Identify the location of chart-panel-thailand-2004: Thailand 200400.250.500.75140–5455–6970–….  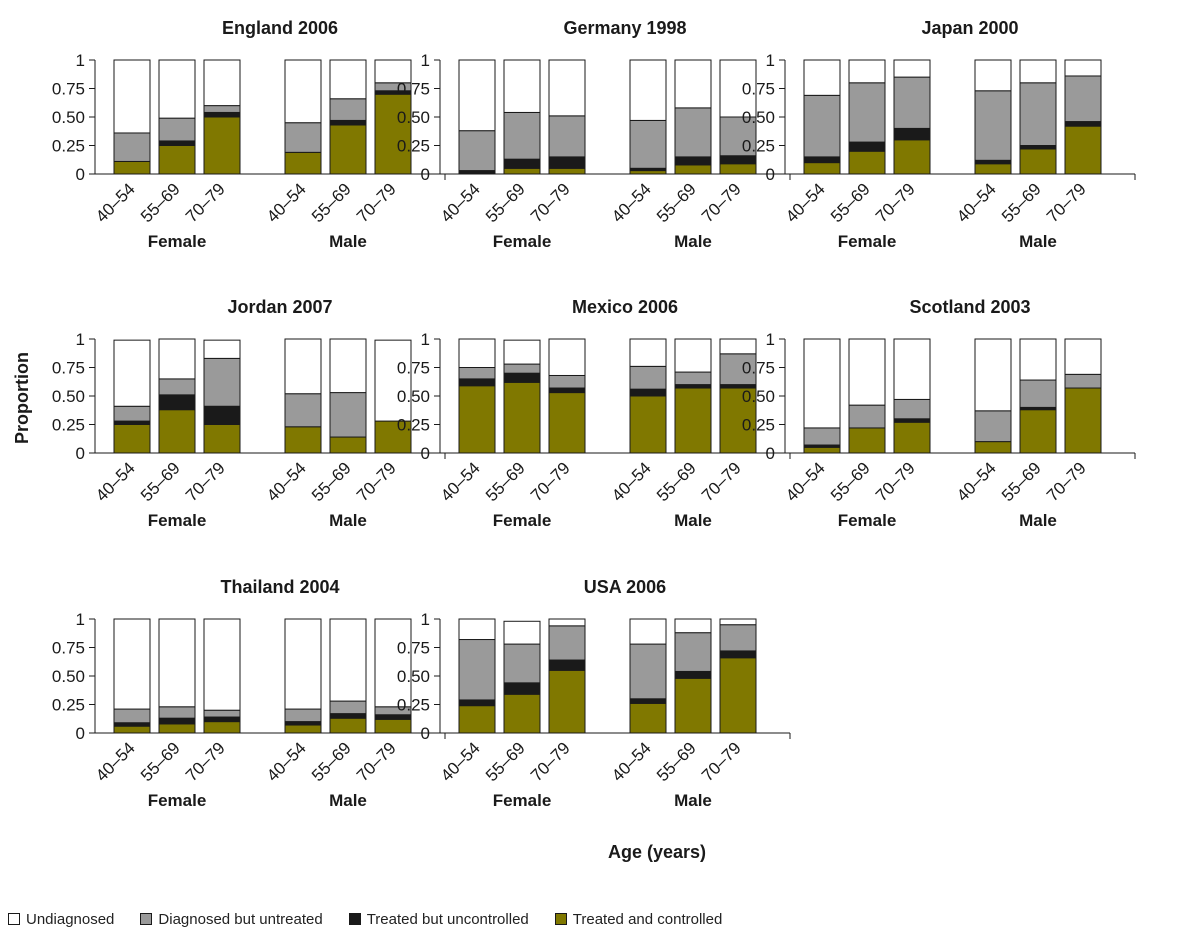
(249, 693).